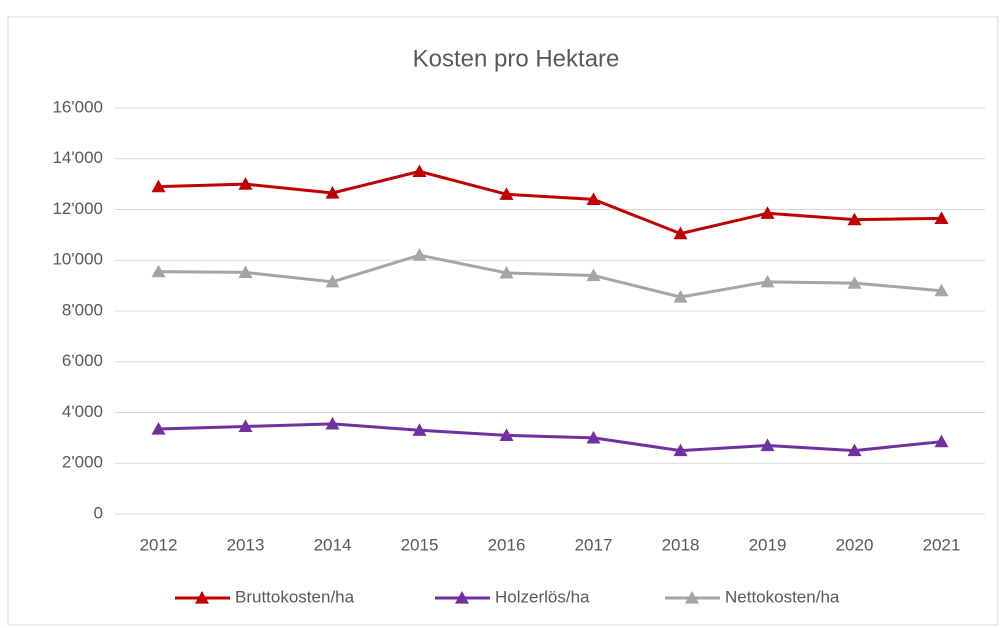 The width and height of the screenshot is (1008, 628). I want to click on x-tick-label: 2013, so click(246, 544).